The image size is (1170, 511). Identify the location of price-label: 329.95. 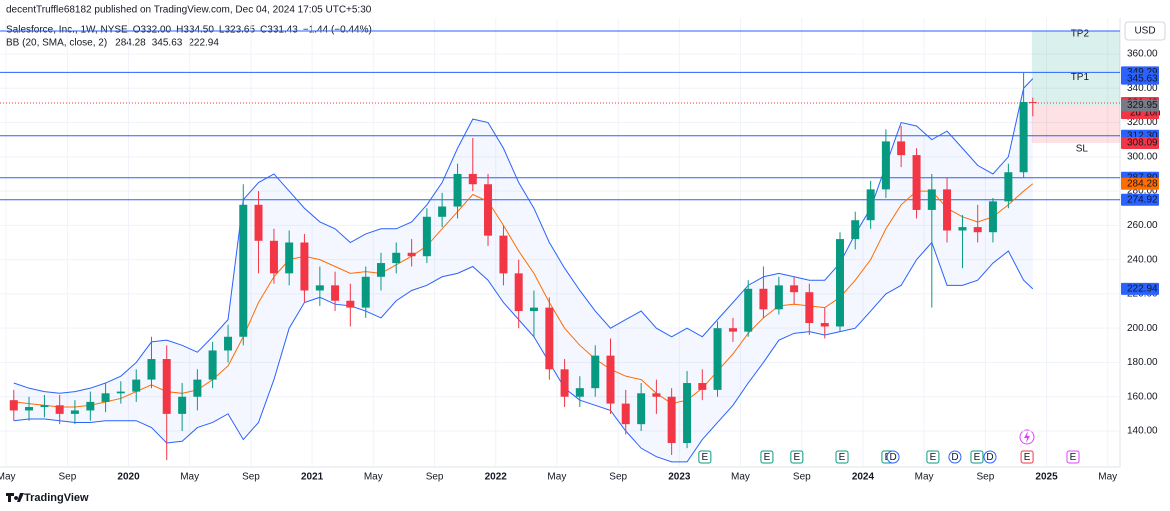
(1142, 105).